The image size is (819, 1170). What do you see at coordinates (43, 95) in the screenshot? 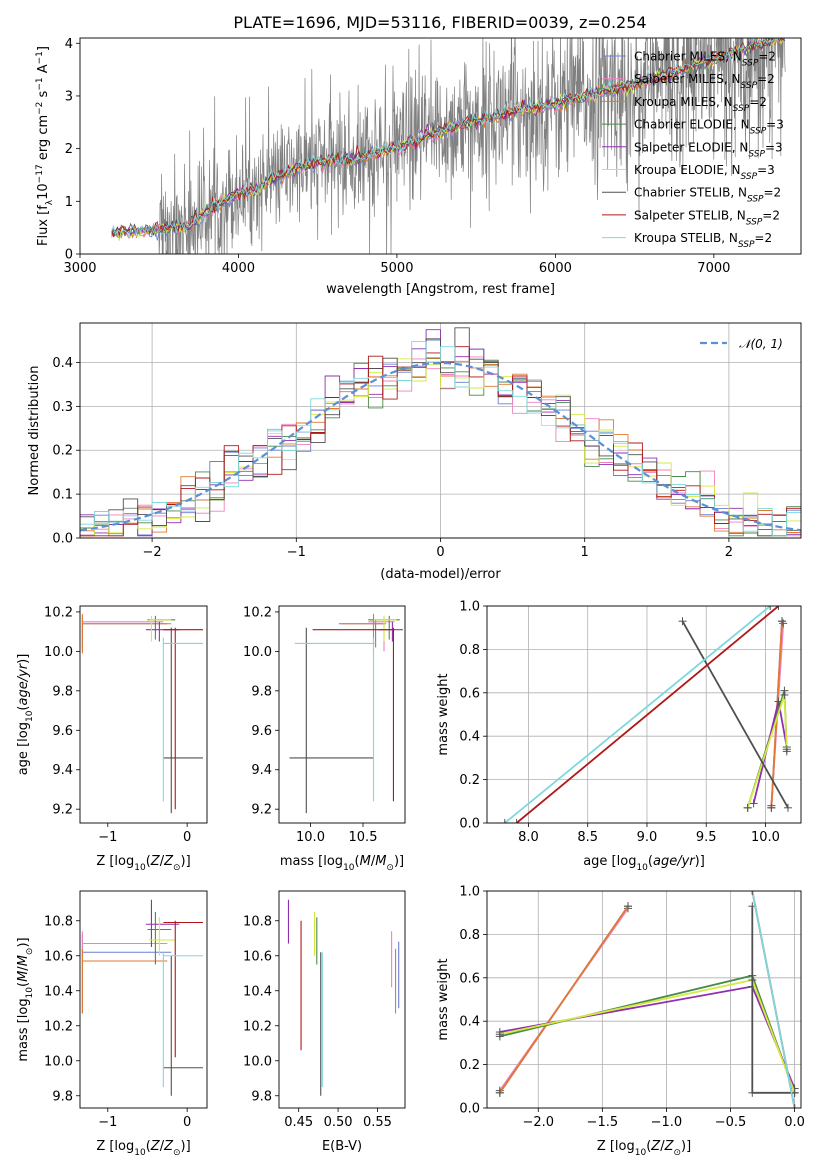
I see `y-axis-label-part: s` at bounding box center [43, 95].